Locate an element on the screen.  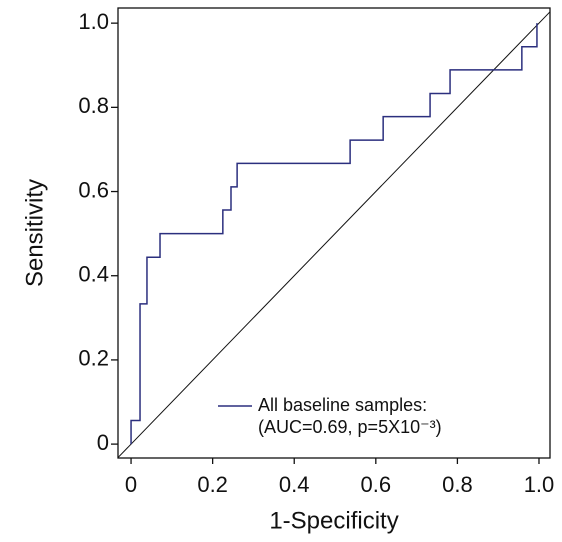
y-axis-label: Sensitivity is located at coordinates (34, 233).